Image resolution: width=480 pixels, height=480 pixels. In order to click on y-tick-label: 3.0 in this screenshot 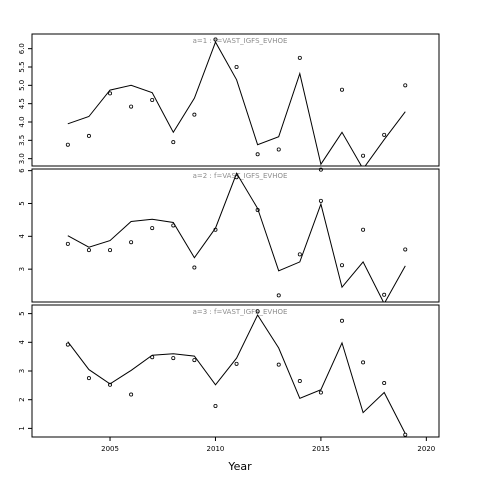, I will do `click(22, 158)`.